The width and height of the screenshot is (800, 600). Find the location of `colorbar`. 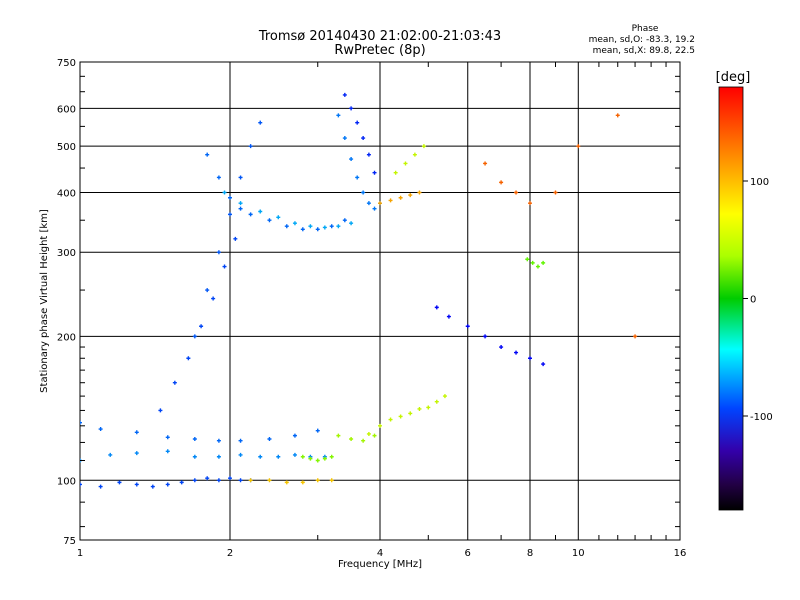

colorbar is located at coordinates (731, 298).